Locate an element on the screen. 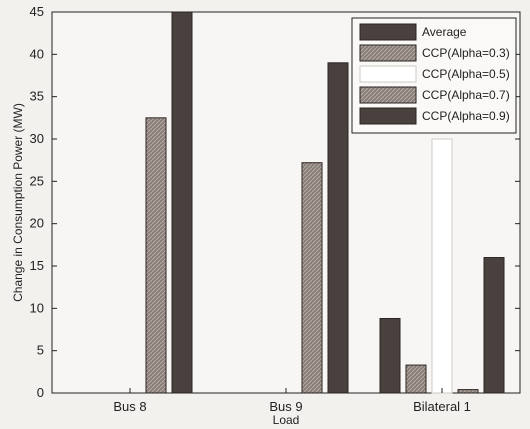  y-tick-label: 25 is located at coordinates (37, 180).